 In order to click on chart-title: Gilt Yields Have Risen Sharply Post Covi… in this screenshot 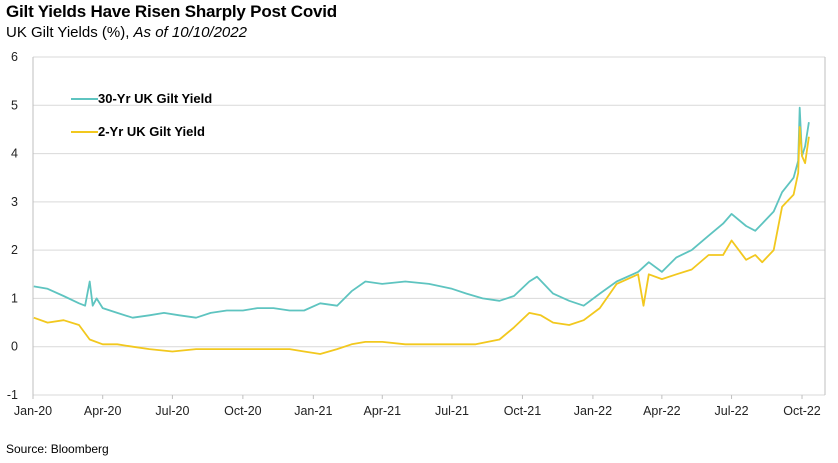, I will do `click(171, 11)`.